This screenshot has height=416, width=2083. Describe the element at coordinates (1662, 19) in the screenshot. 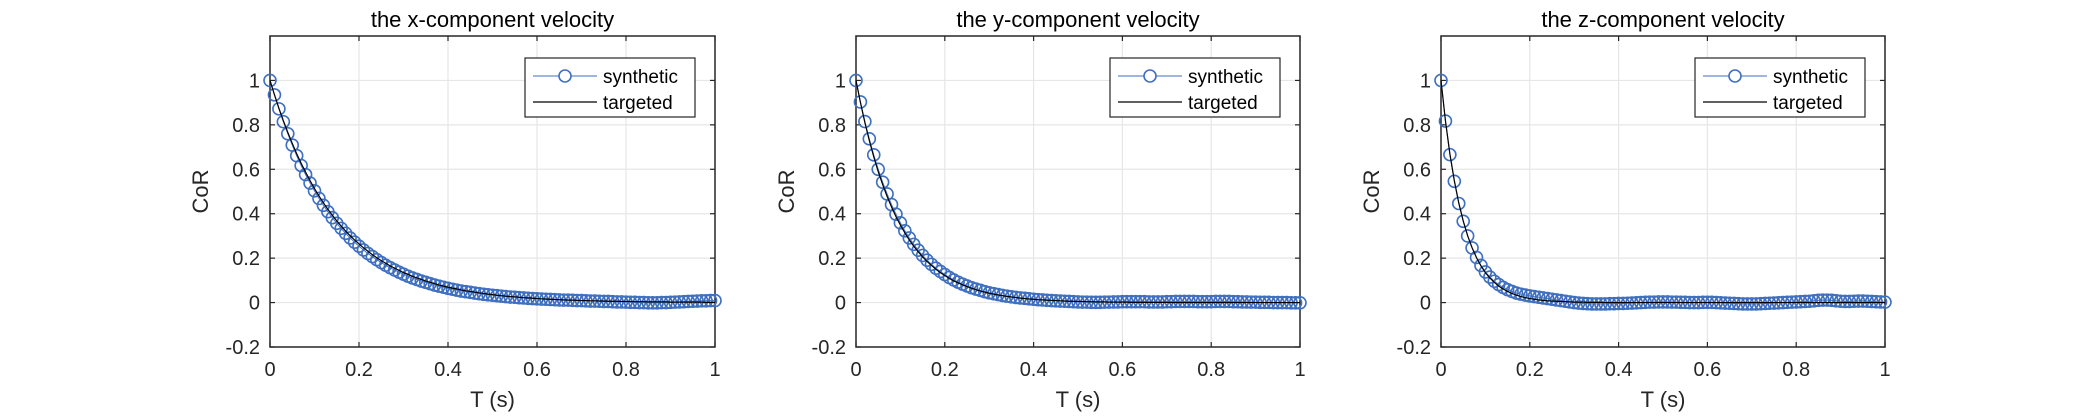

I see `chart-title: the z-component velocity` at that location.